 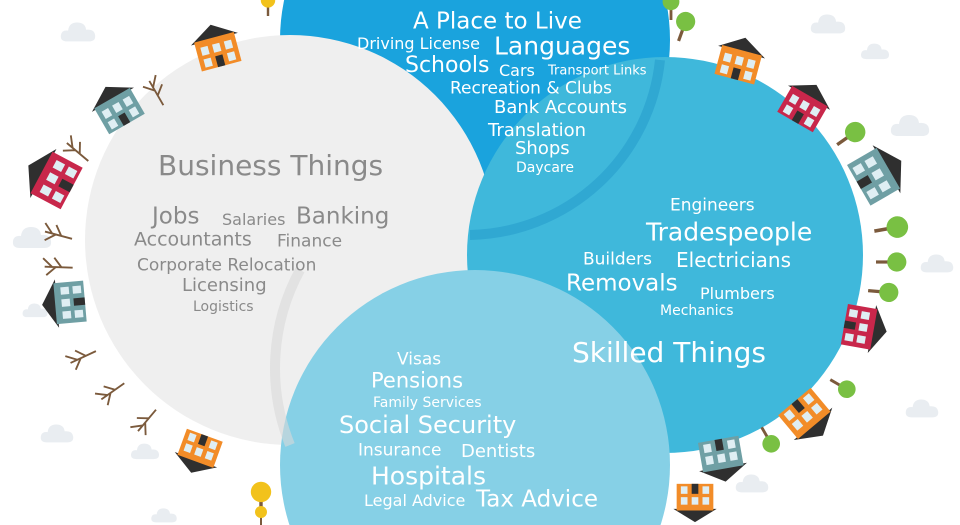 What do you see at coordinates (193, 239) in the screenshot?
I see `business-accountants: Accountants` at bounding box center [193, 239].